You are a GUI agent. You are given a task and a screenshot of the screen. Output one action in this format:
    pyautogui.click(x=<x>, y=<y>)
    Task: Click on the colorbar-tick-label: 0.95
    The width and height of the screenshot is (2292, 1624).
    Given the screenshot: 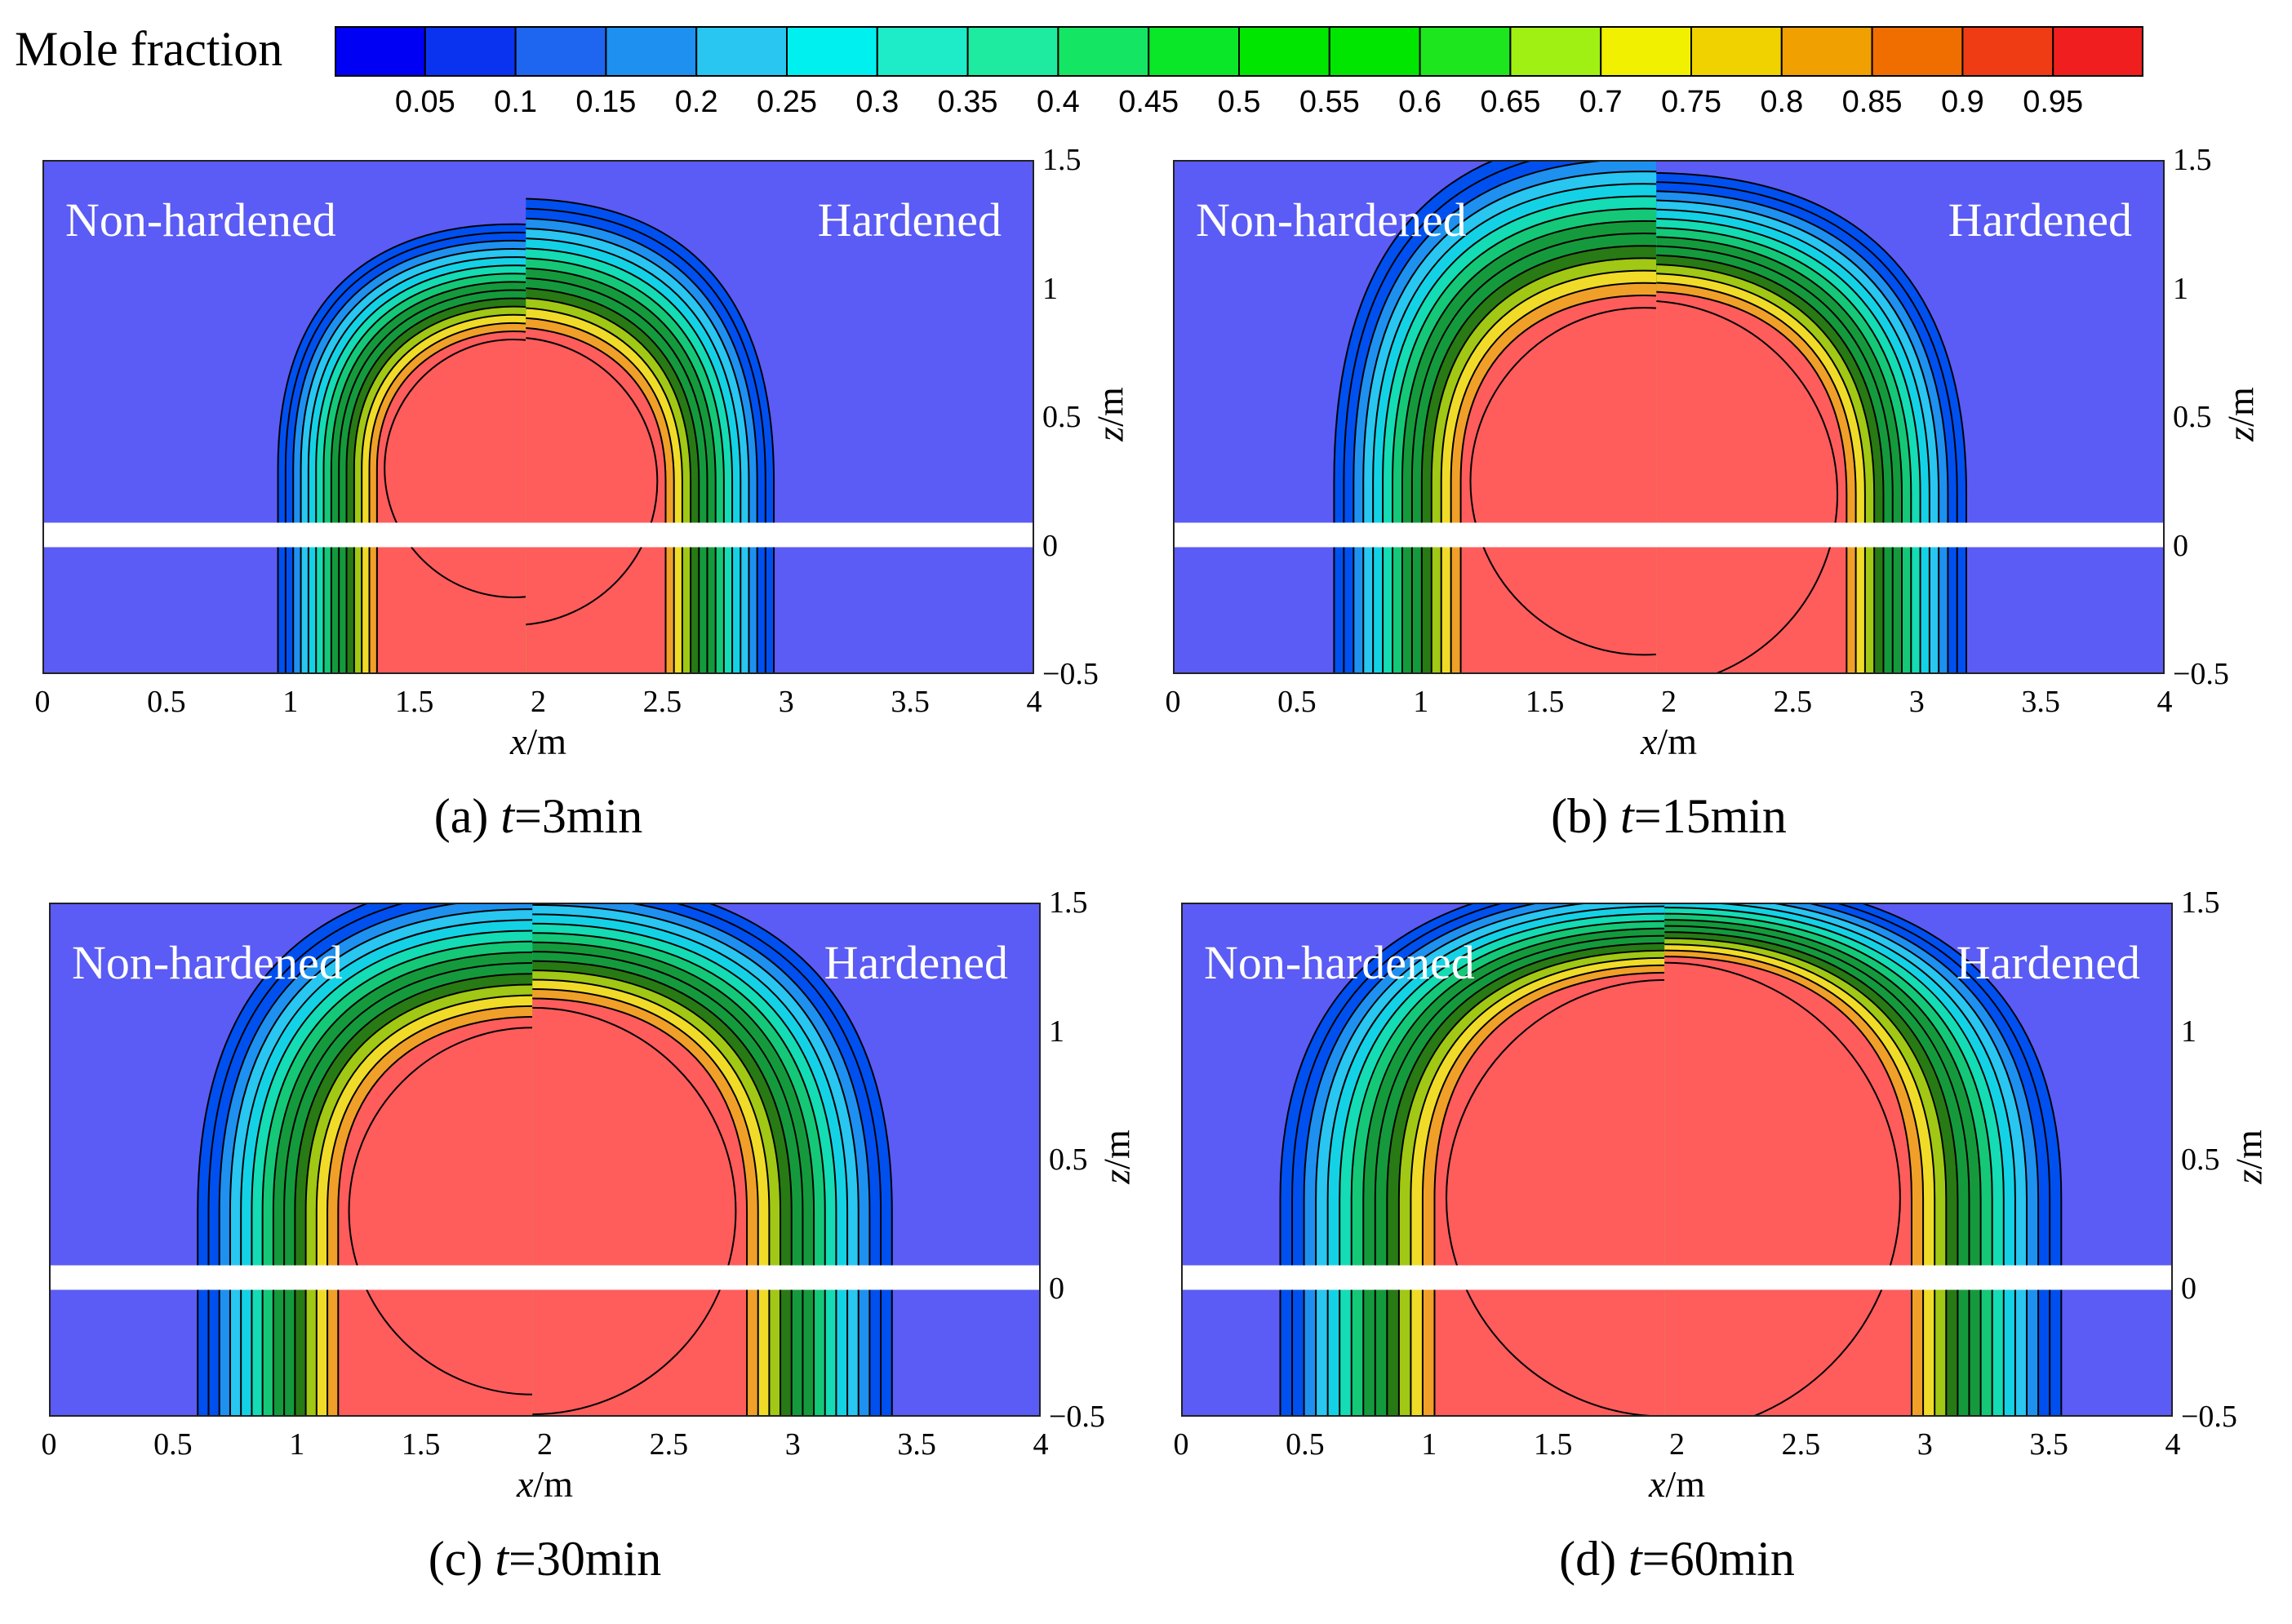 What is the action you would take?
    pyautogui.click(x=2053, y=102)
    